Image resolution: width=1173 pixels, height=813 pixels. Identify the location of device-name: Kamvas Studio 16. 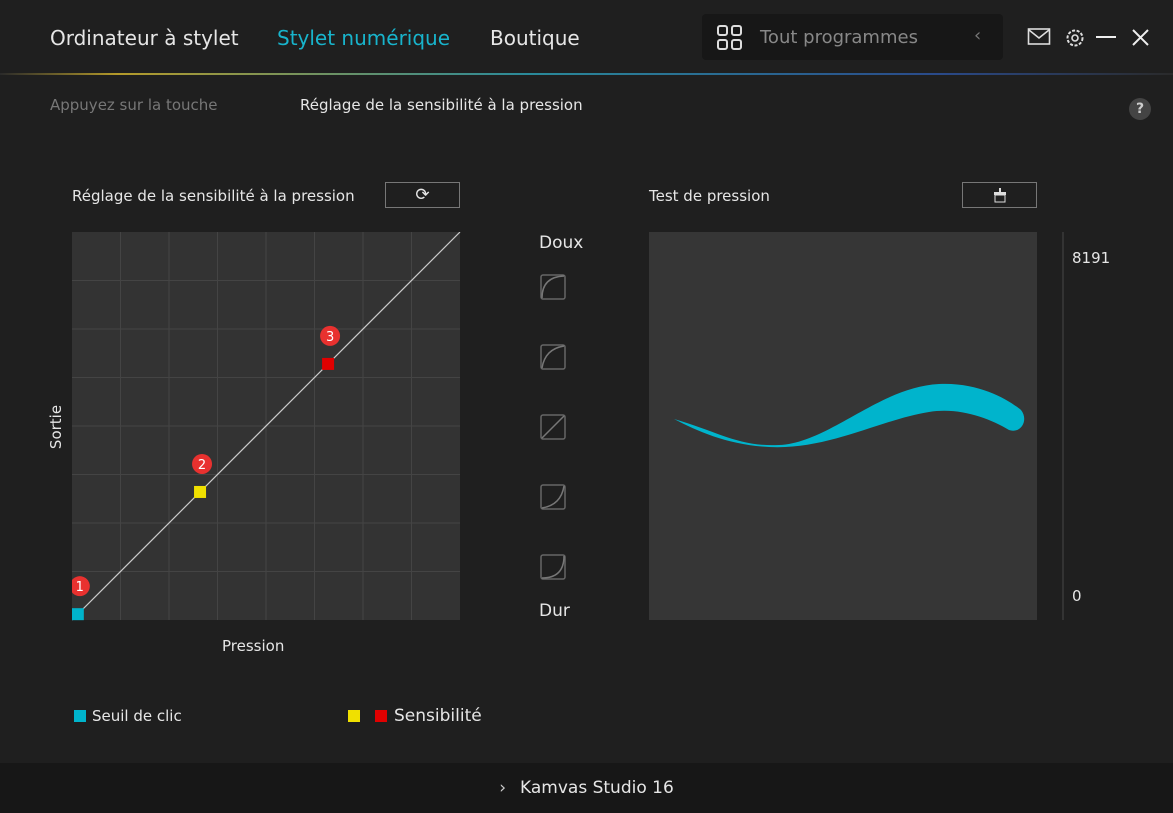
(597, 788).